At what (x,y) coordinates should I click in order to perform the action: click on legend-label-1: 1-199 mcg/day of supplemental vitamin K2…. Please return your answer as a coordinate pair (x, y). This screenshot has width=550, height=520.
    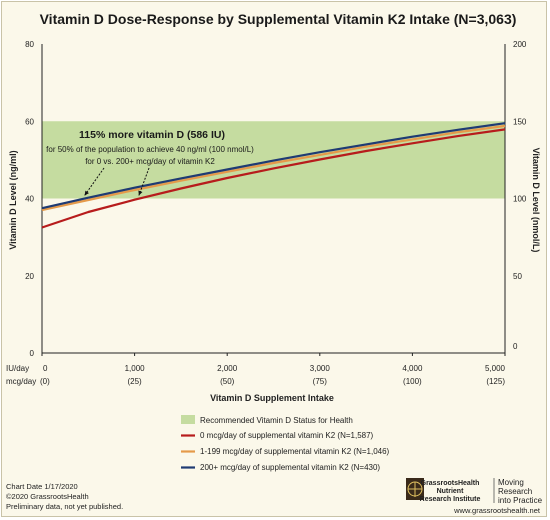
    Looking at the image, I should click on (295, 451).